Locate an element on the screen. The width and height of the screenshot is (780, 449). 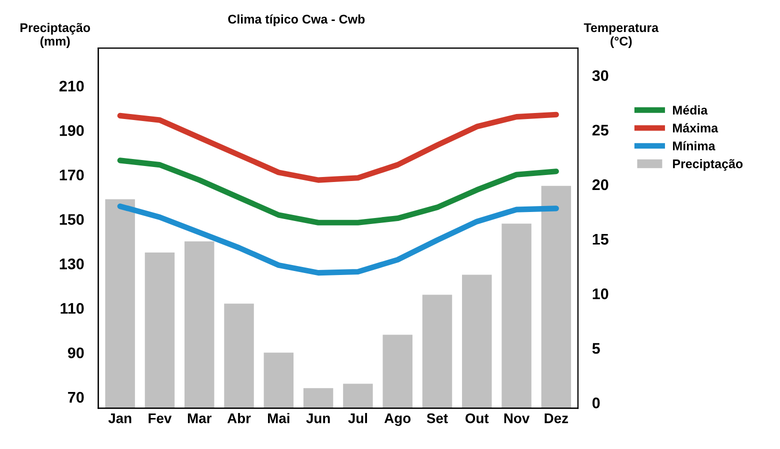
y-tick-label: 170 is located at coordinates (72, 175).